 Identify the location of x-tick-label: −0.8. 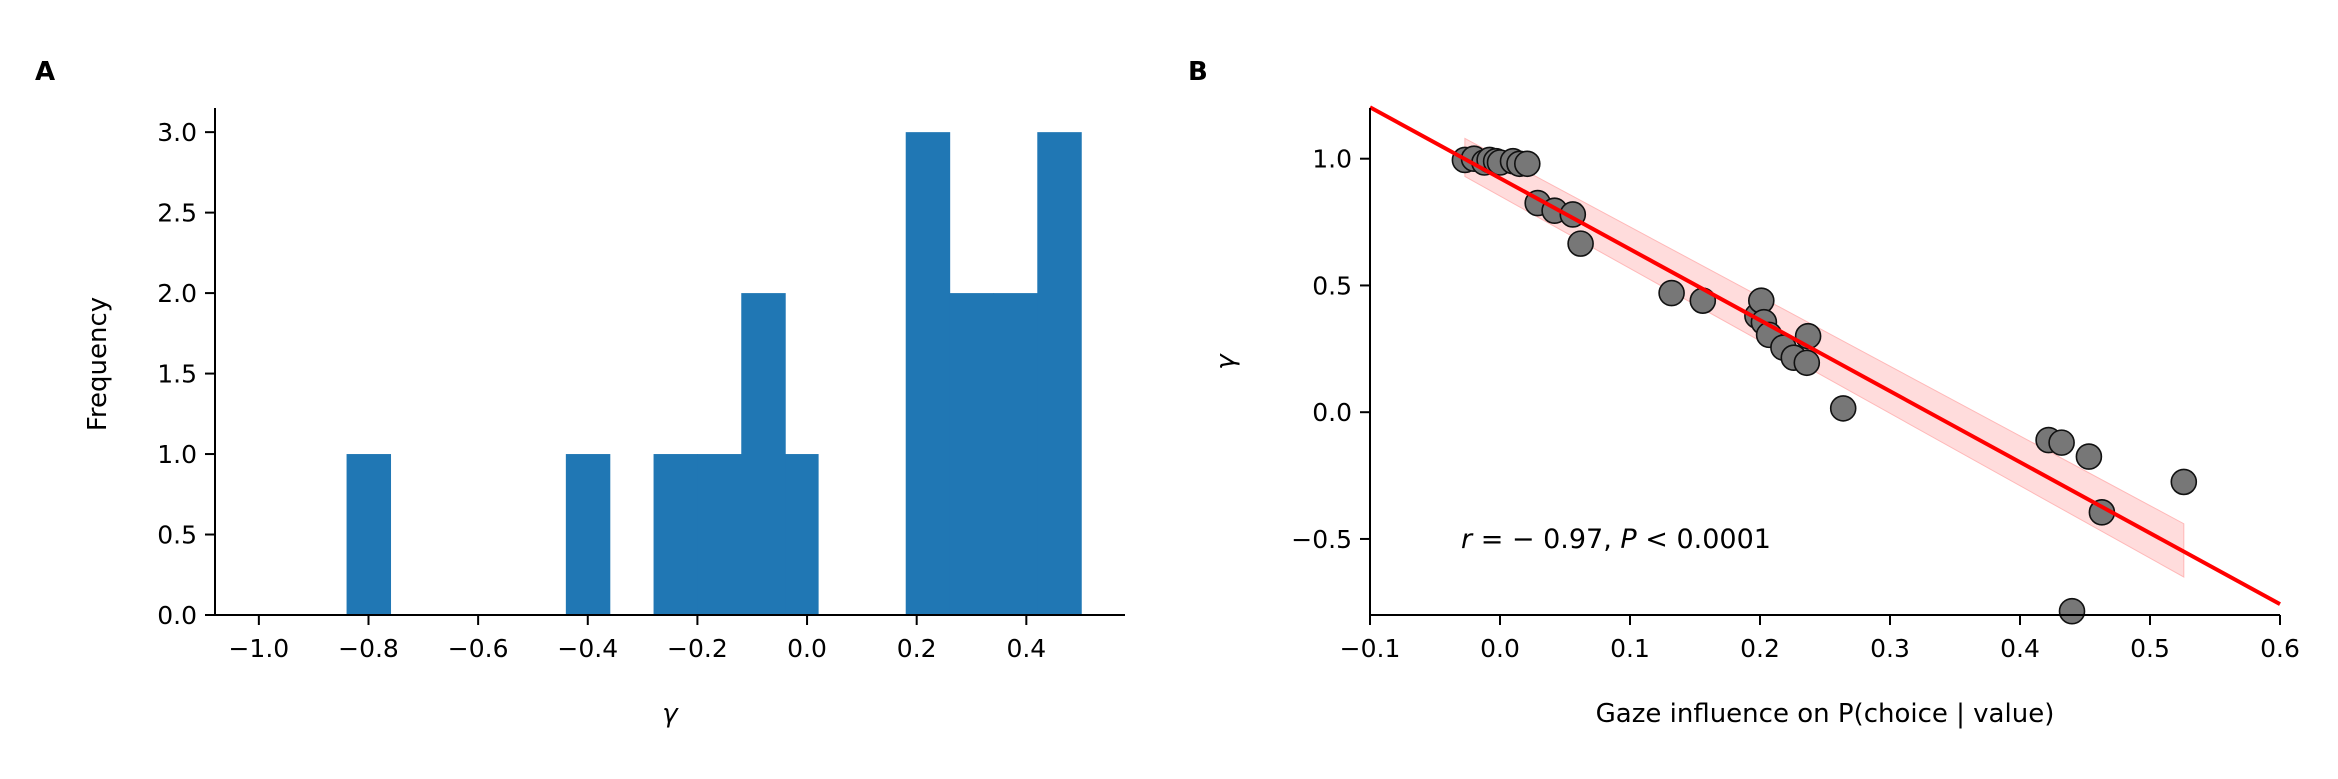
(368, 648).